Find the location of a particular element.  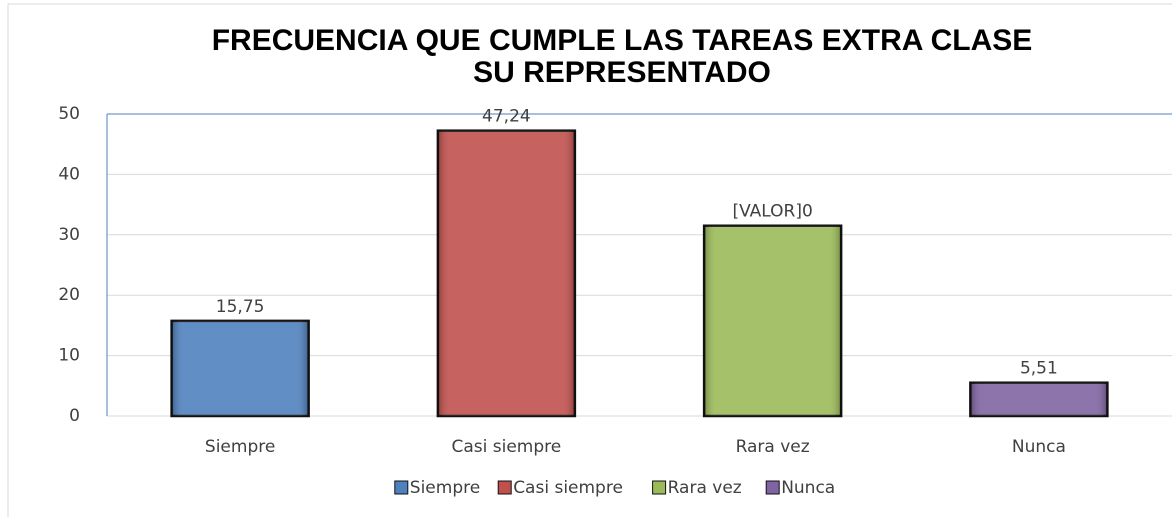

legend-label: Nunca is located at coordinates (808, 488).